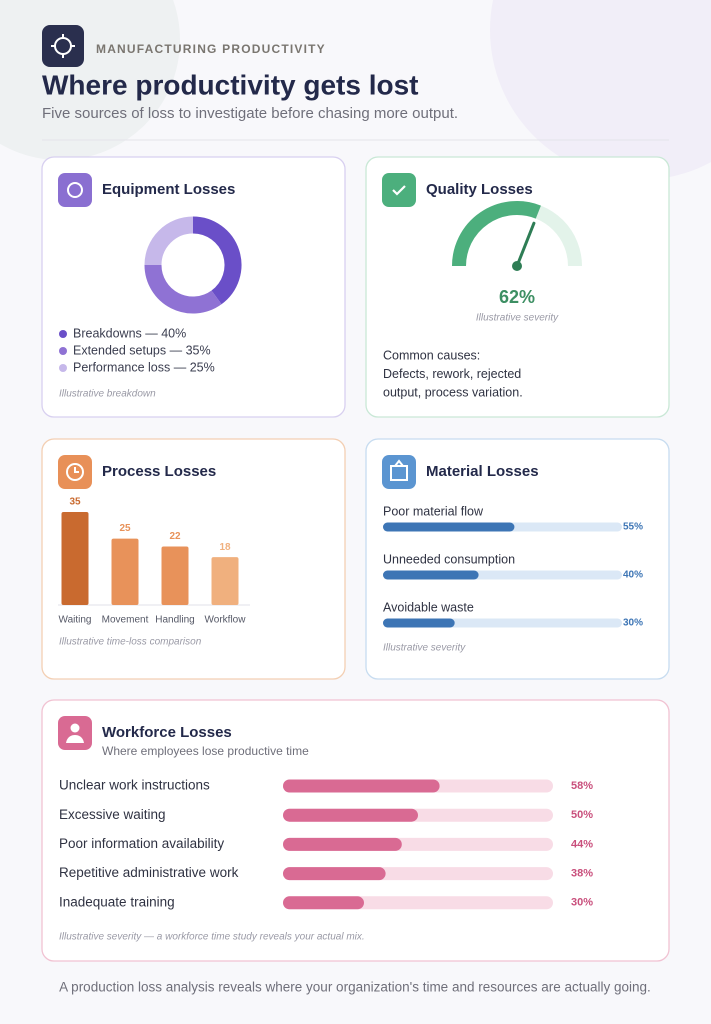 The width and height of the screenshot is (711, 1024). I want to click on gauge-needle, so click(525, 244).